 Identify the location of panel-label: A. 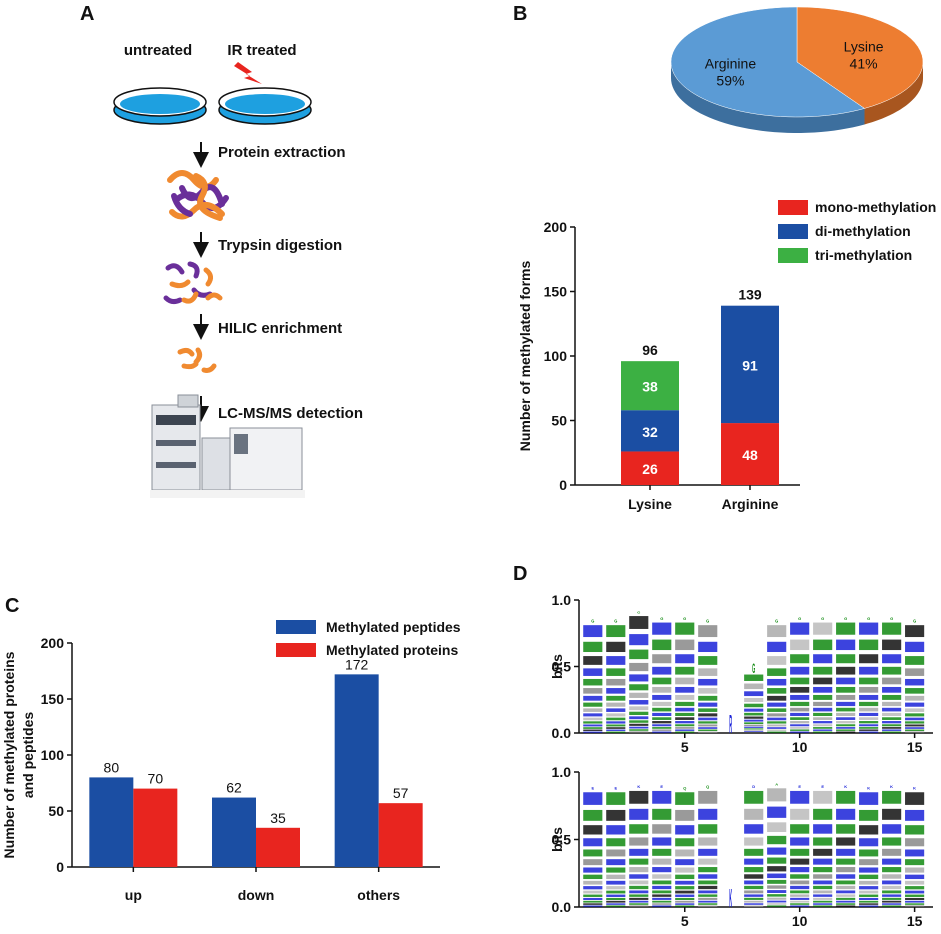
(87, 14).